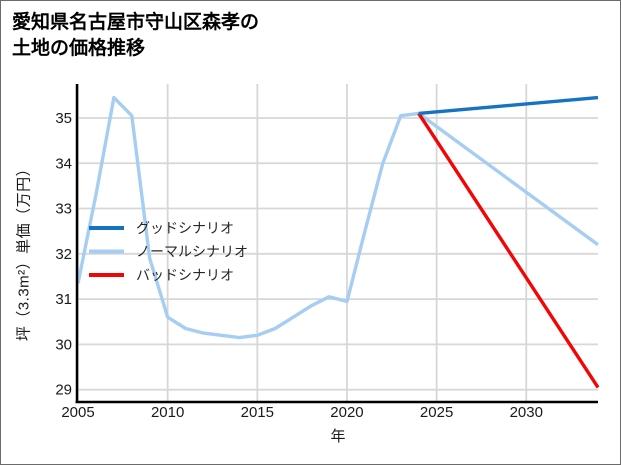  Describe the element at coordinates (526, 412) in the screenshot. I see `x-tick-label: 2030` at that location.